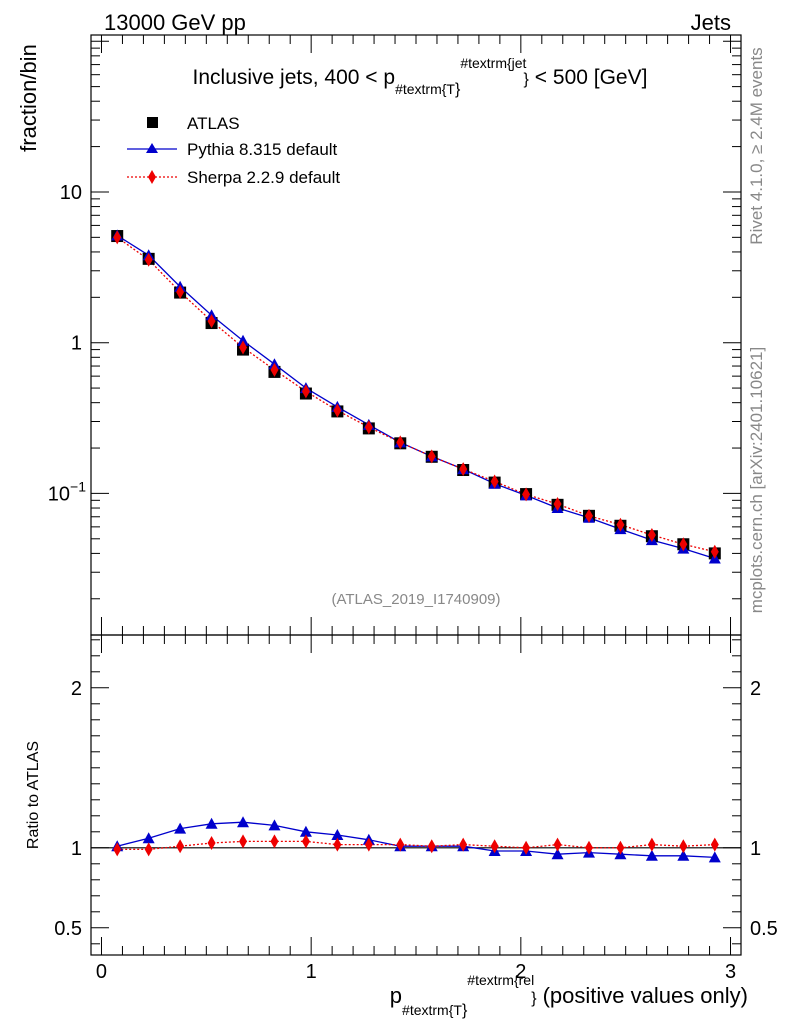  I want to click on title-subscript: #textrm{T, so click(425, 89).